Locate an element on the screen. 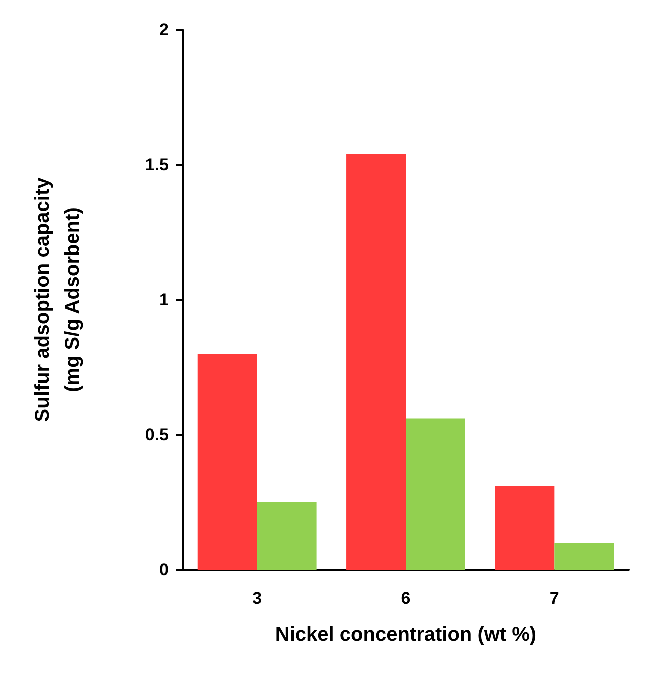  y-tick-label: 0 is located at coordinates (164, 570).